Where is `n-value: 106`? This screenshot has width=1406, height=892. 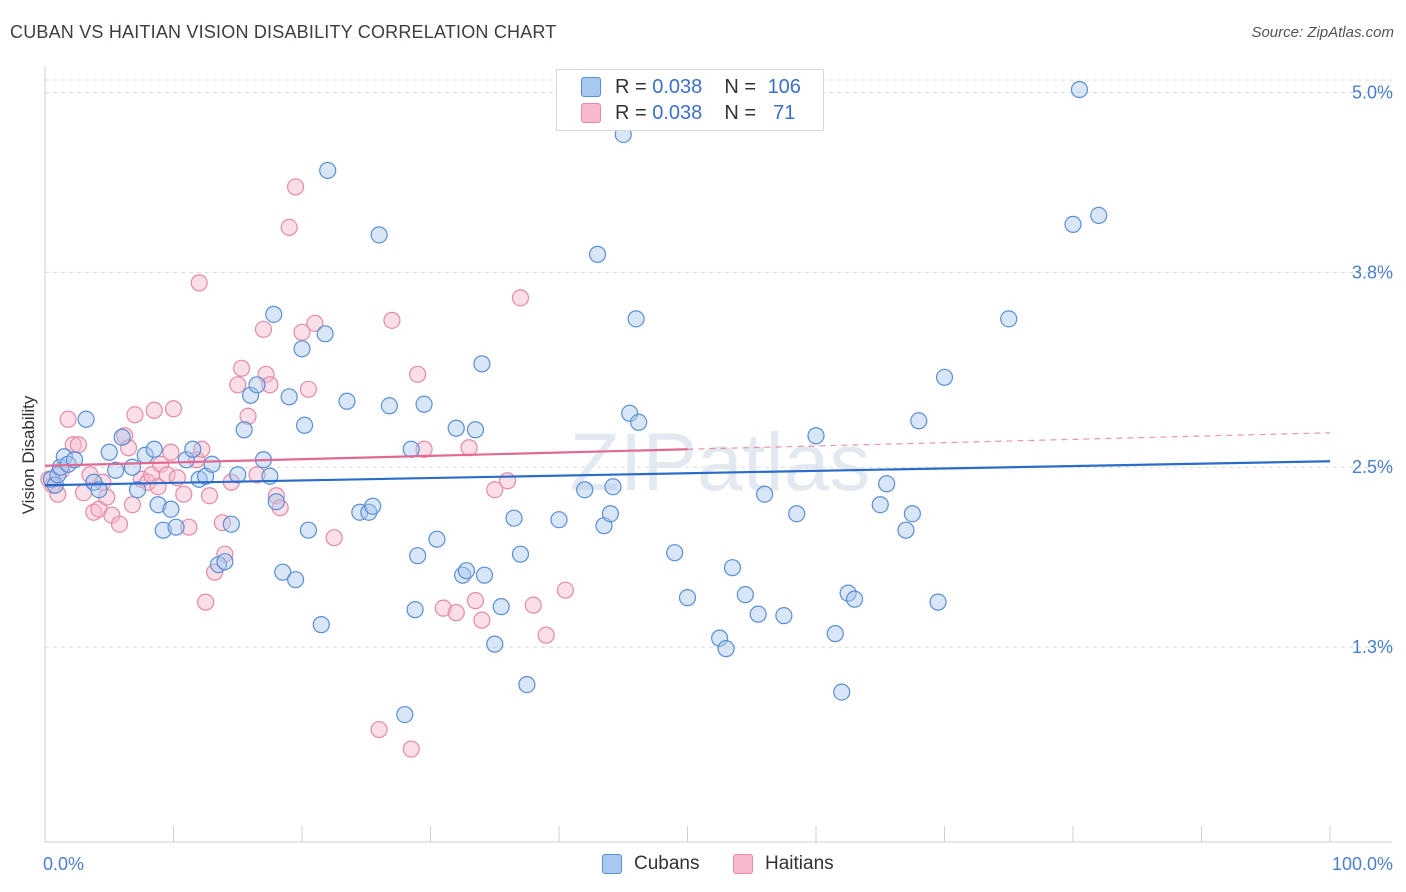
n-value: 106 is located at coordinates (784, 86).